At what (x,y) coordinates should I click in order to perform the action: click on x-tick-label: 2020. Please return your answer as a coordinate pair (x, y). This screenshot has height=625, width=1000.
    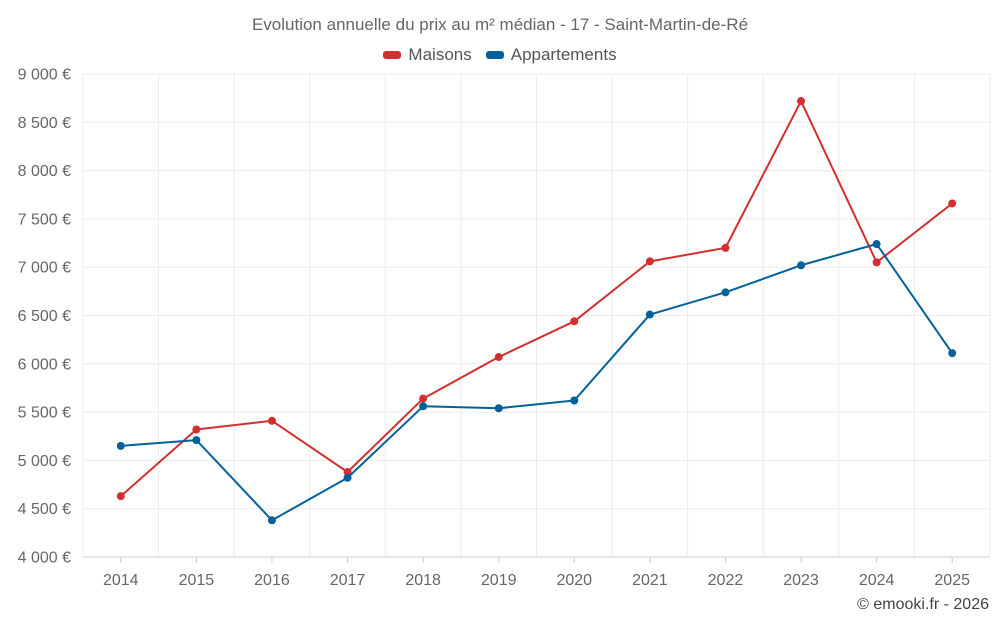
    Looking at the image, I should click on (574, 580).